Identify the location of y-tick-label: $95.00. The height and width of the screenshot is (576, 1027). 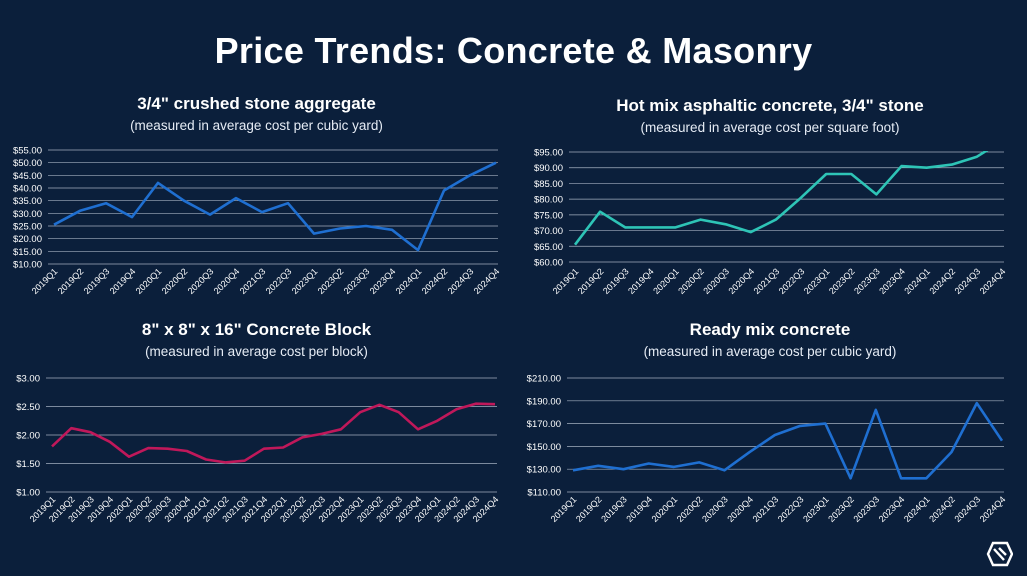
(548, 153).